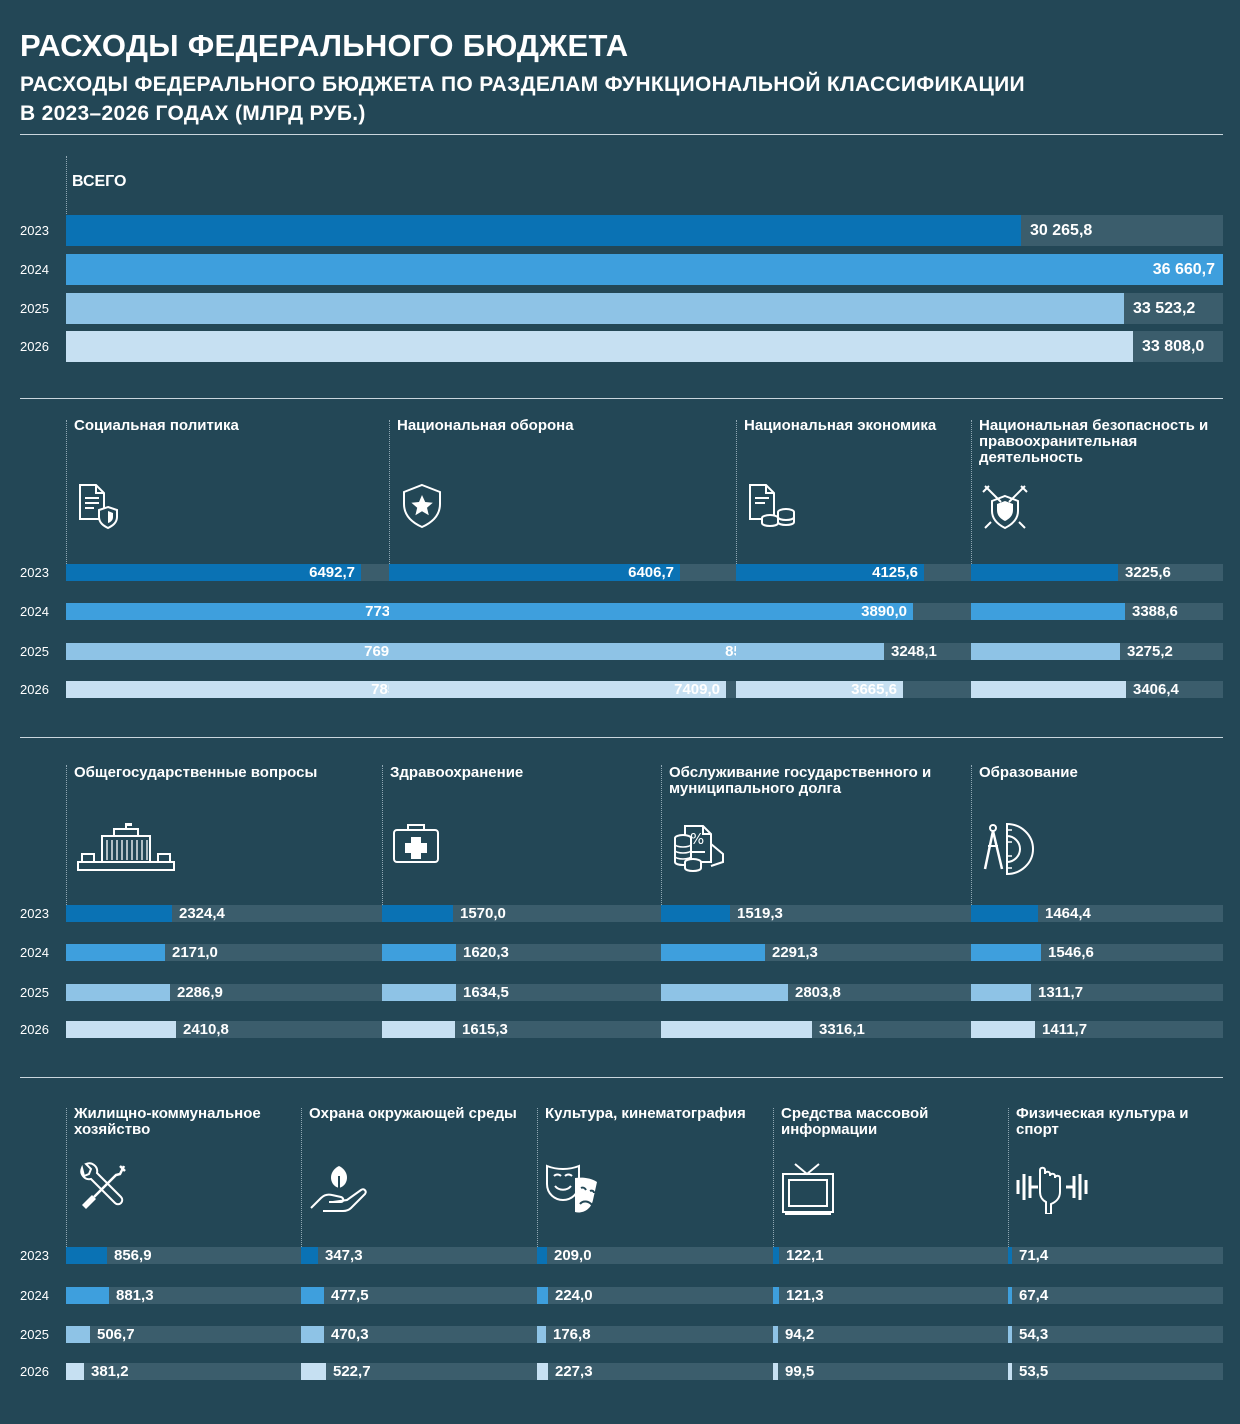  Describe the element at coordinates (760, 913) in the screenshot. I see `value-label: 1519,3` at that location.